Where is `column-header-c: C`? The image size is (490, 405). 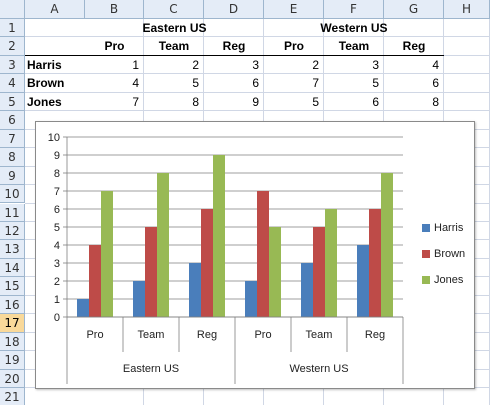
column-header-c: C is located at coordinates (174, 9).